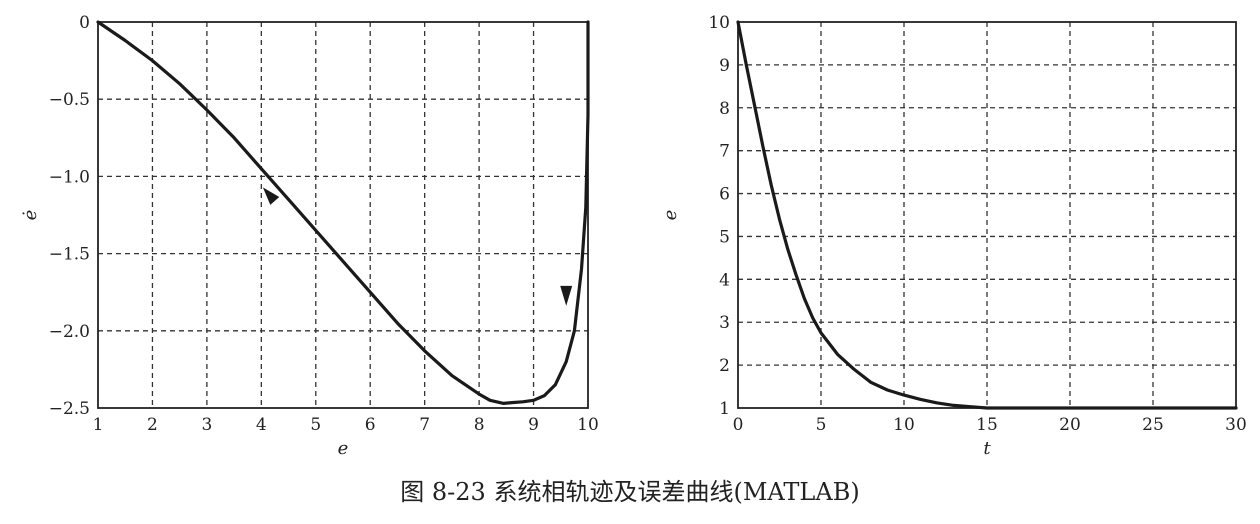 This screenshot has height=524, width=1260. Describe the element at coordinates (724, 323) in the screenshot. I see `y-tick-label: 3` at that location.